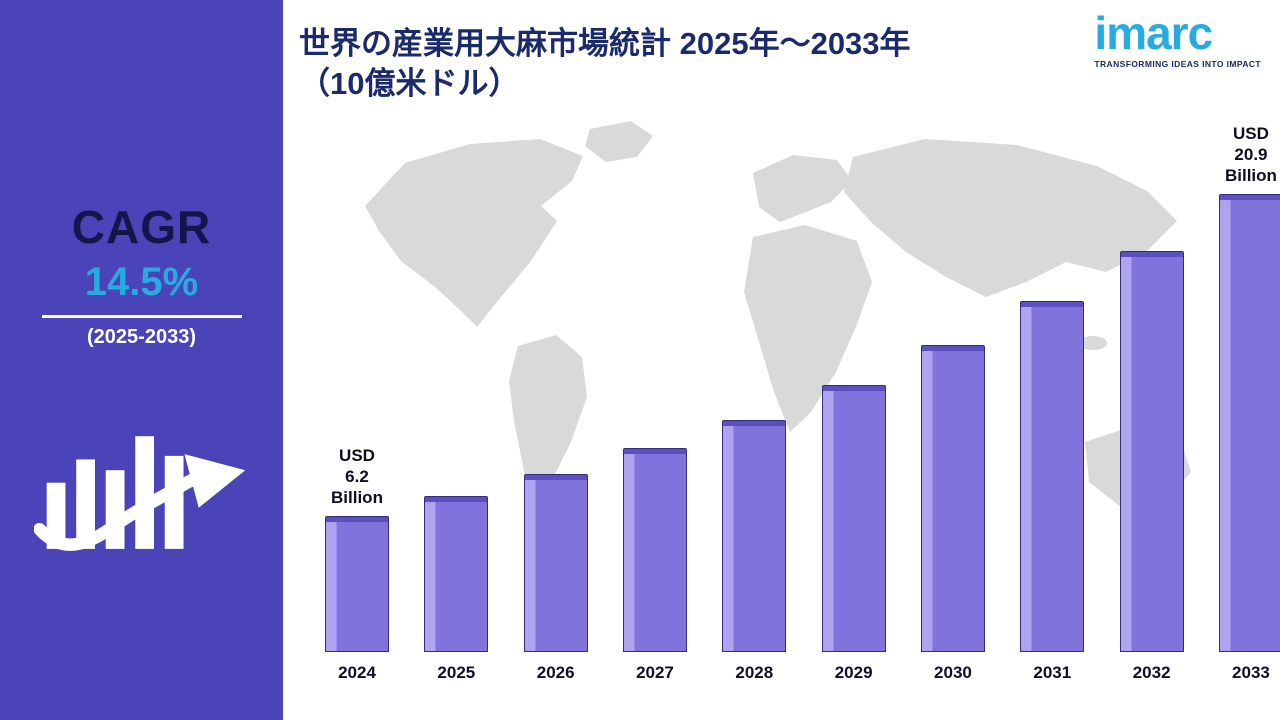 This screenshot has width=1280, height=720. What do you see at coordinates (754, 535) in the screenshot?
I see `bar-2028` at bounding box center [754, 535].